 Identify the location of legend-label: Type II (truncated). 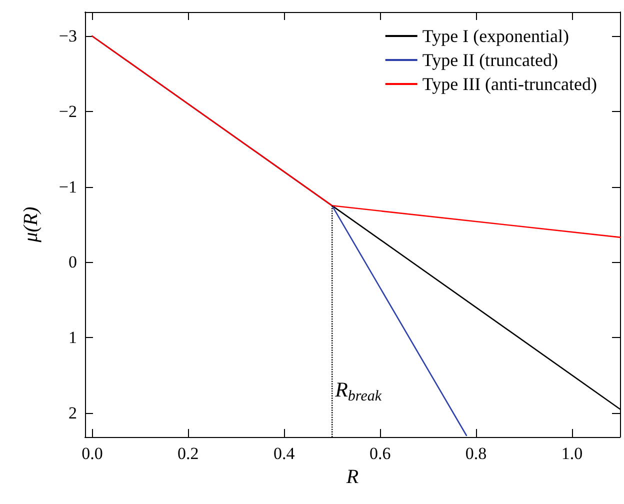
(490, 60).